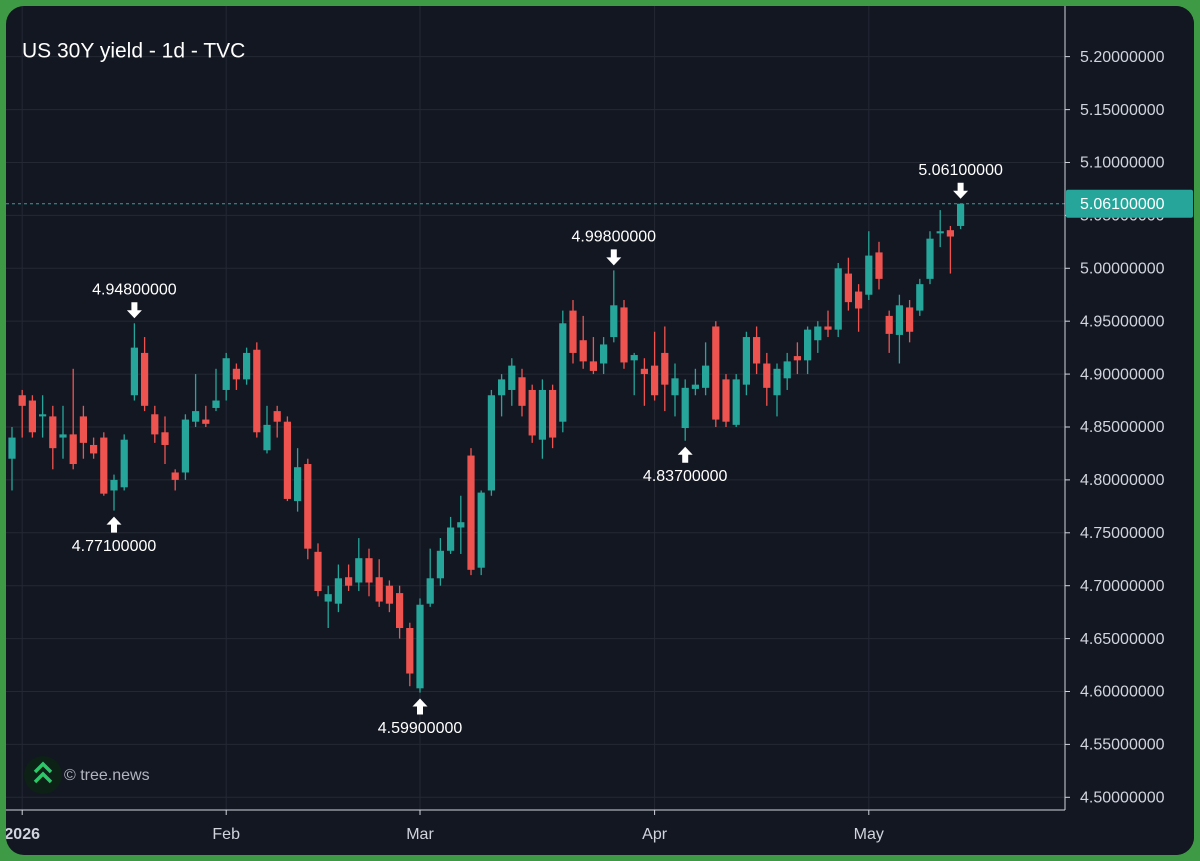  What do you see at coordinates (1122, 374) in the screenshot?
I see `y-tick-label: 4.90000000` at bounding box center [1122, 374].